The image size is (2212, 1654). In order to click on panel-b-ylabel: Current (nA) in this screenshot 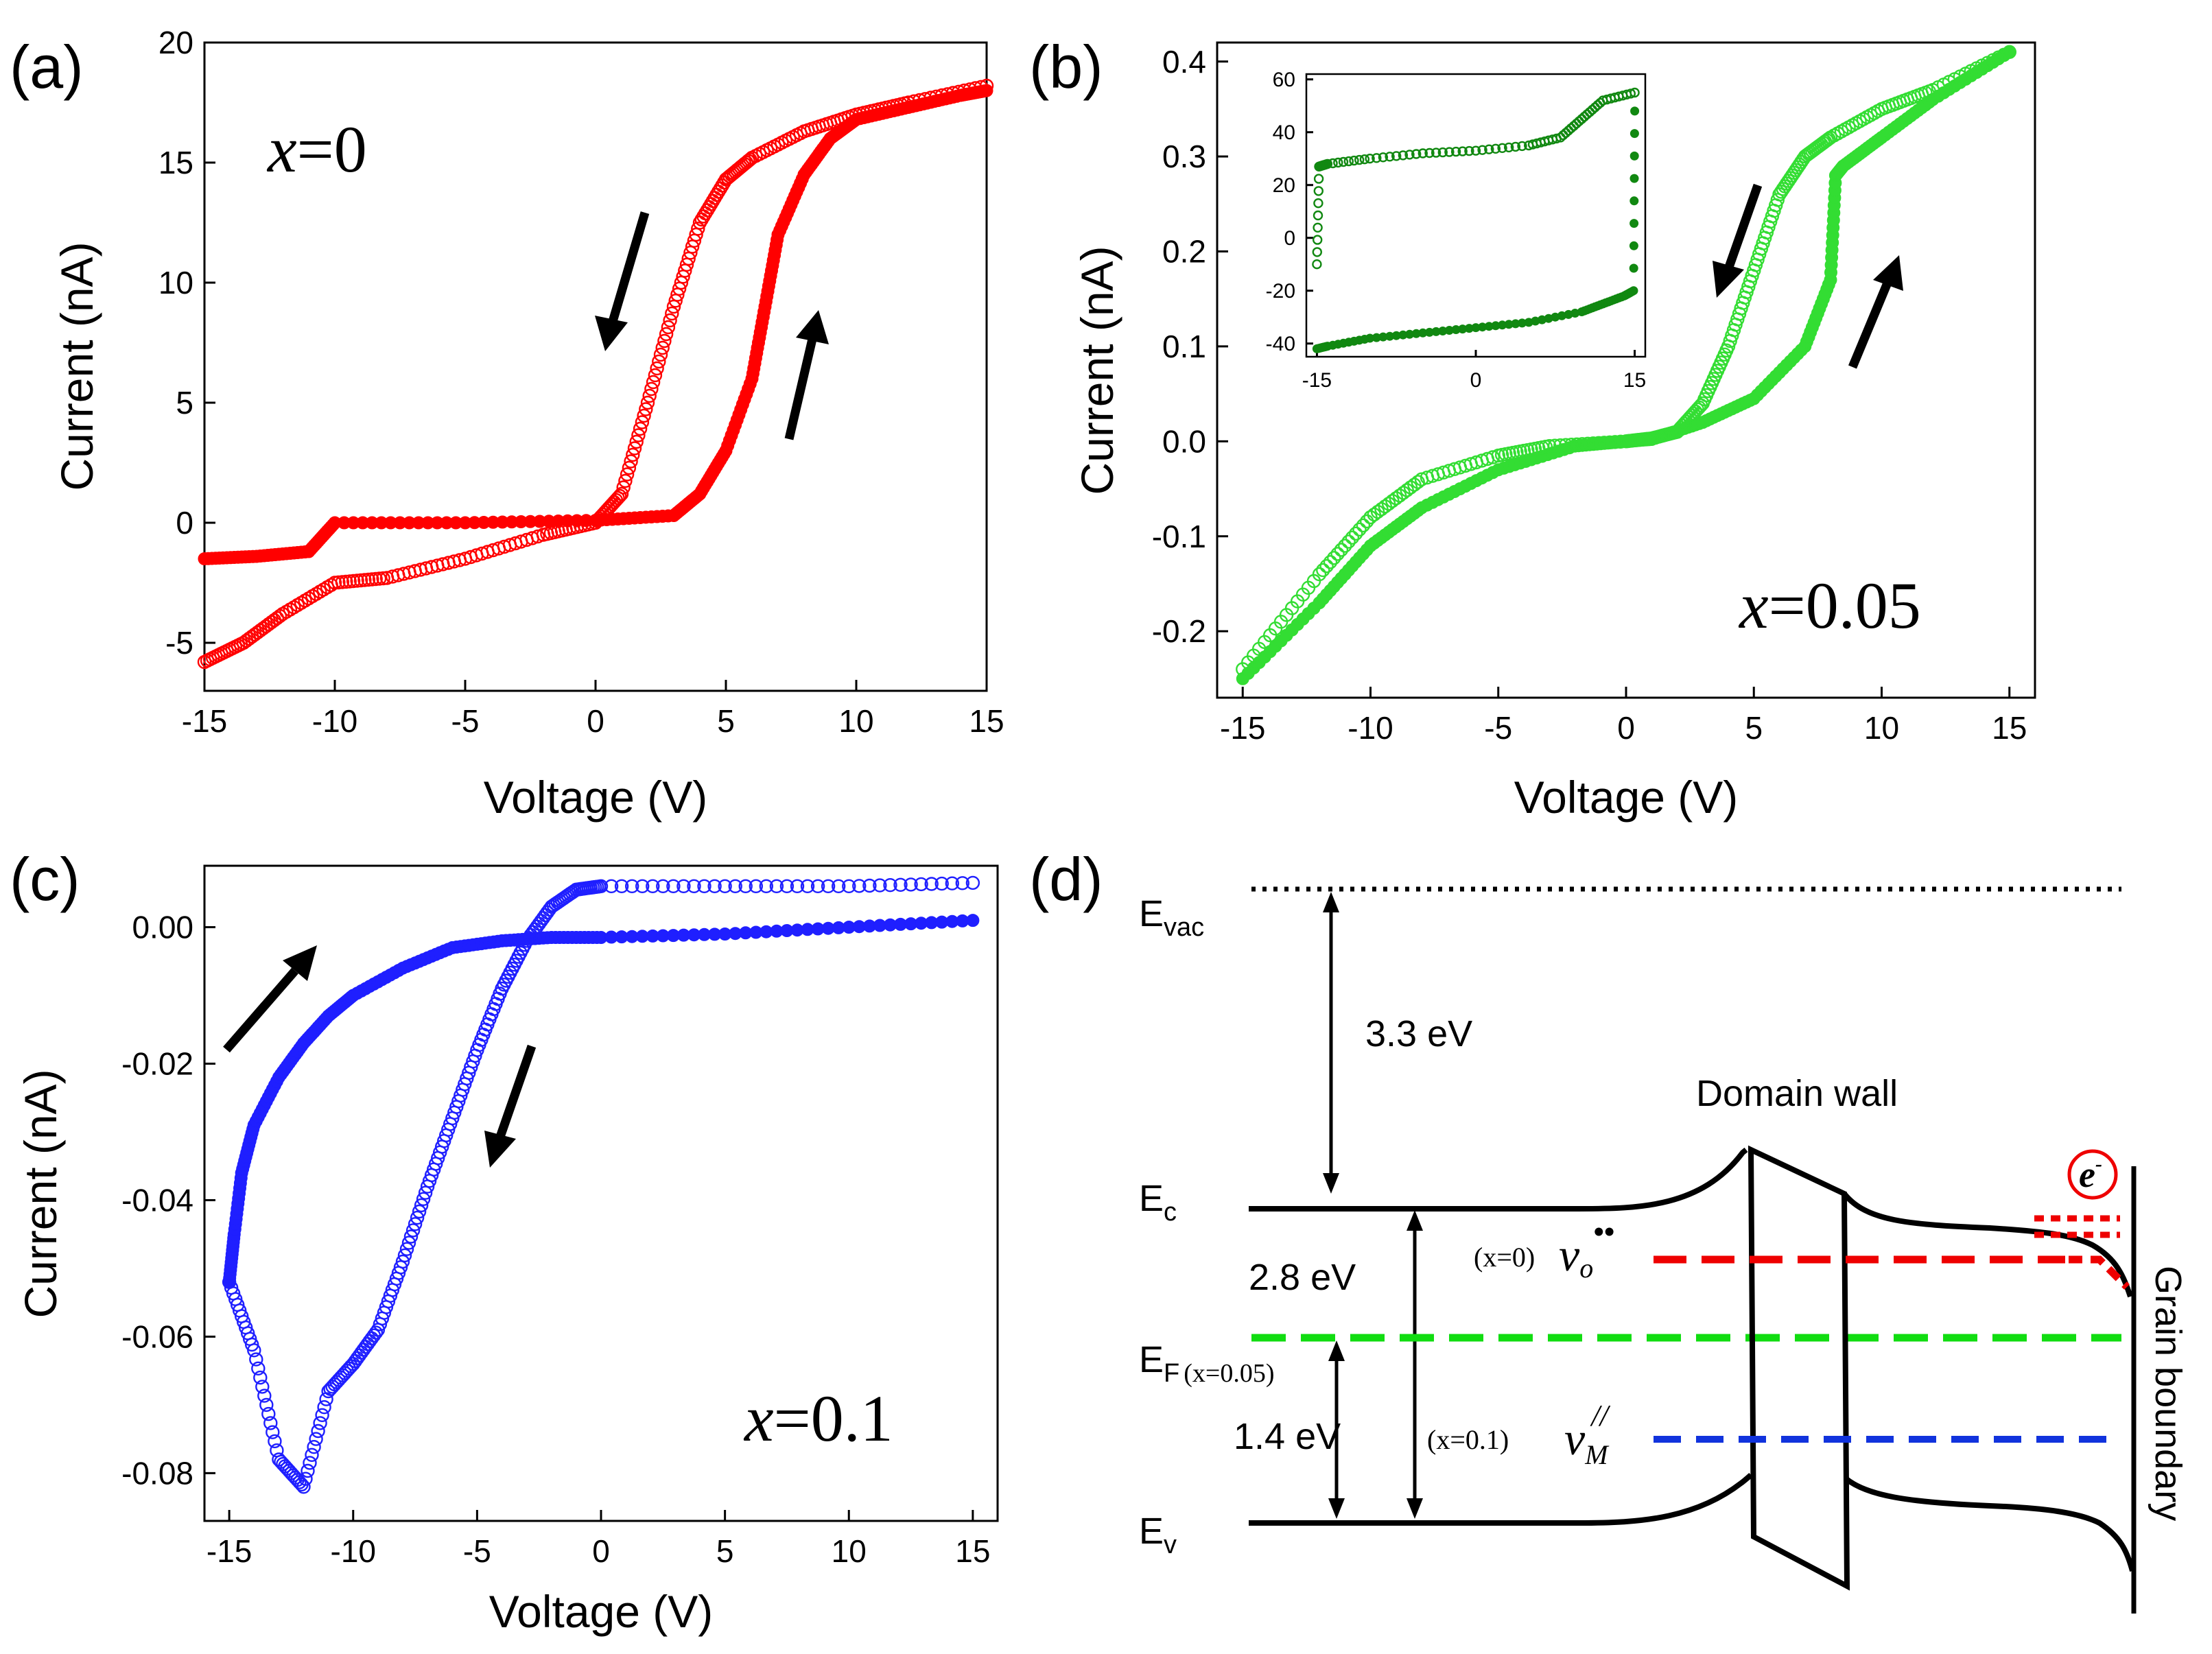, I will do `click(1097, 370)`.